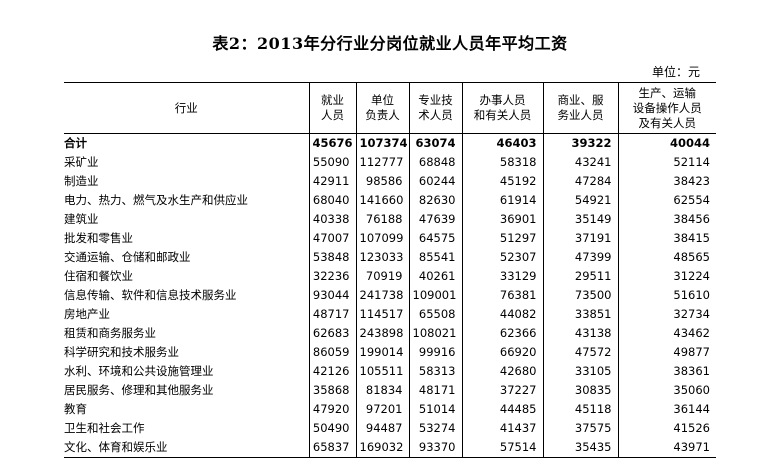  What do you see at coordinates (580, 409) in the screenshot?
I see `wage-cell: 45118` at bounding box center [580, 409].